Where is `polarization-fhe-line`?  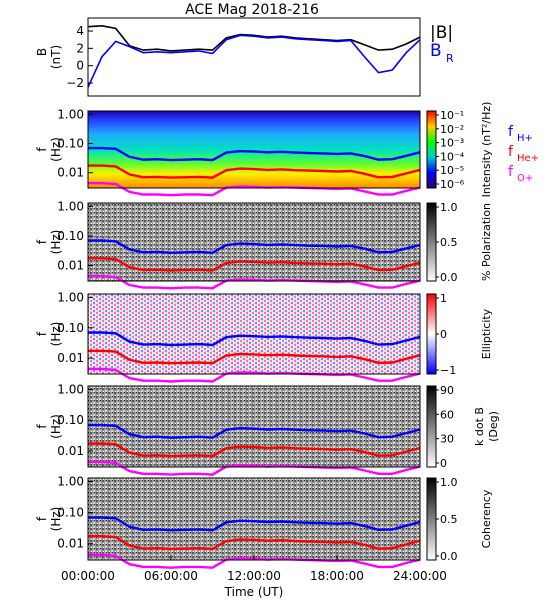 polarization-fhe-line is located at coordinates (254, 264).